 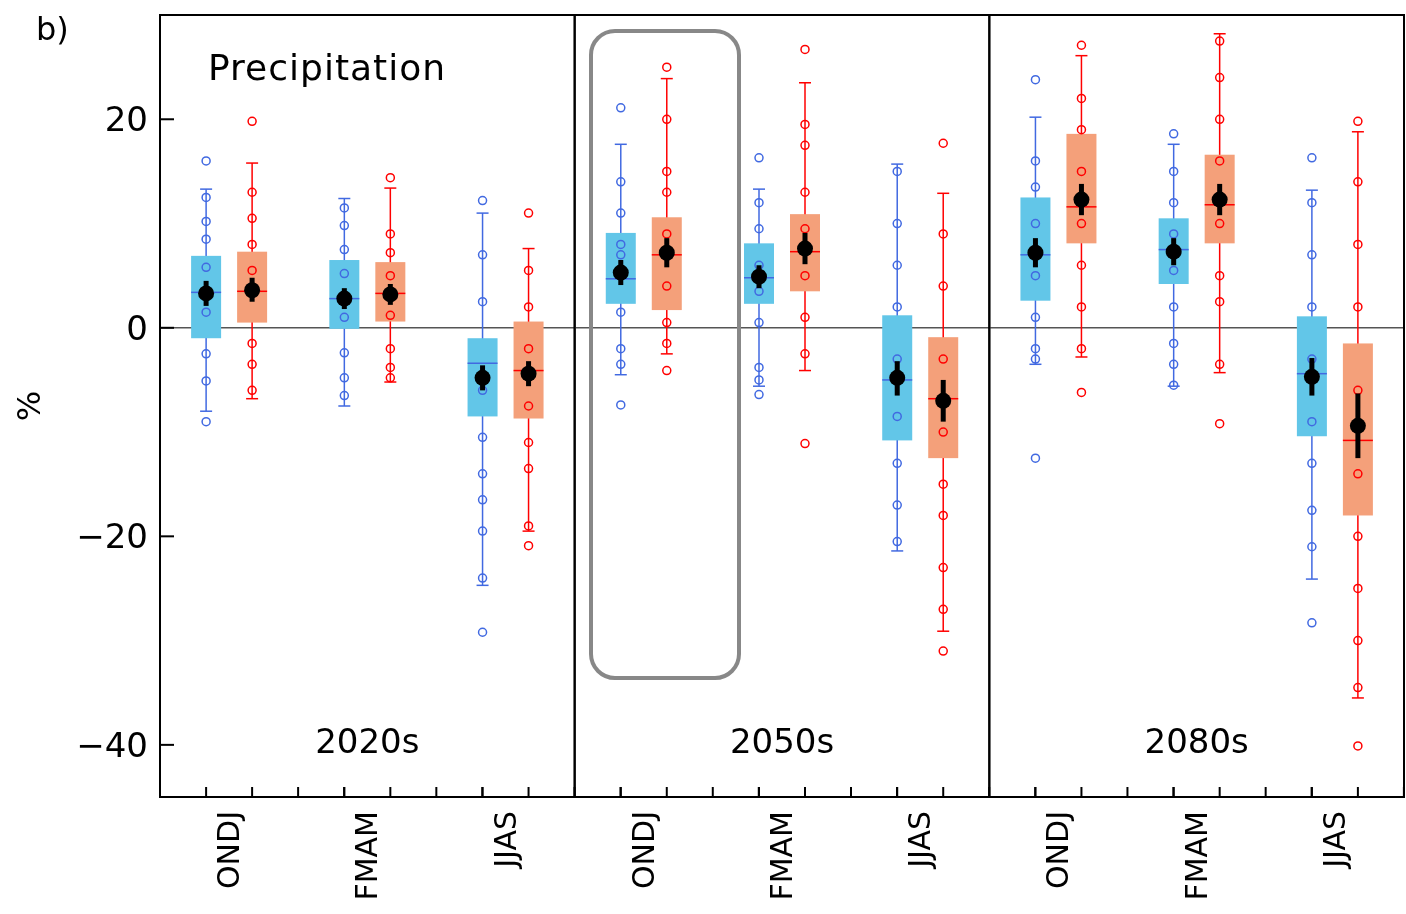 I want to click on y-tick-label: −40, so click(x=112, y=744).